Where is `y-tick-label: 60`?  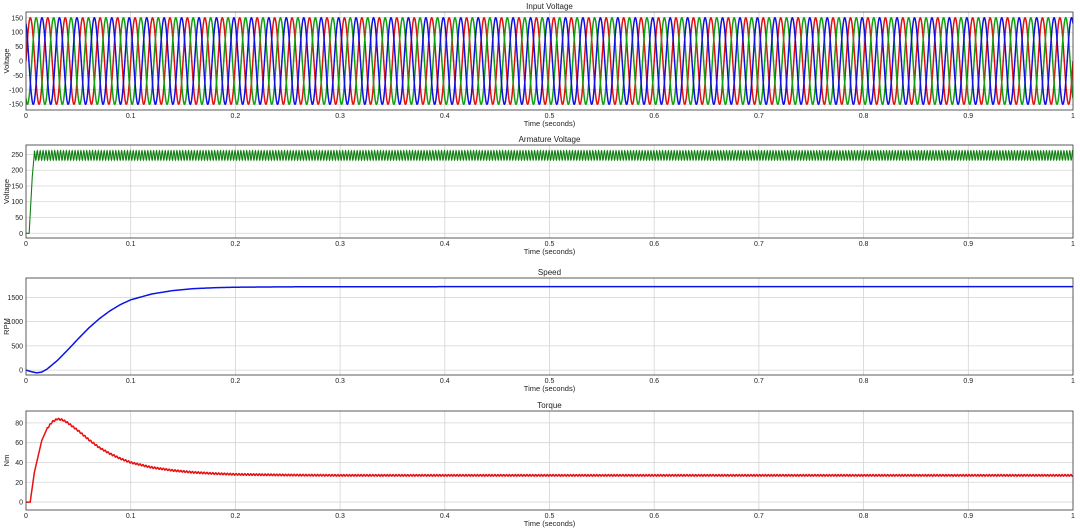
y-tick-label: 60 is located at coordinates (19, 443).